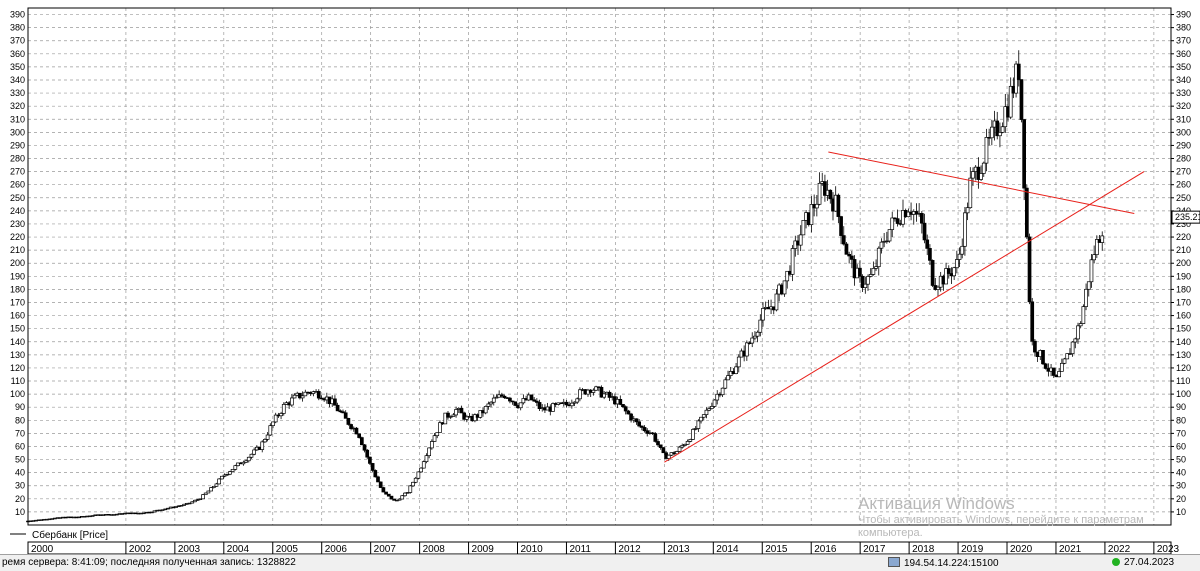  What do you see at coordinates (17, 145) in the screenshot?
I see `y-tick-label: 290` at bounding box center [17, 145].